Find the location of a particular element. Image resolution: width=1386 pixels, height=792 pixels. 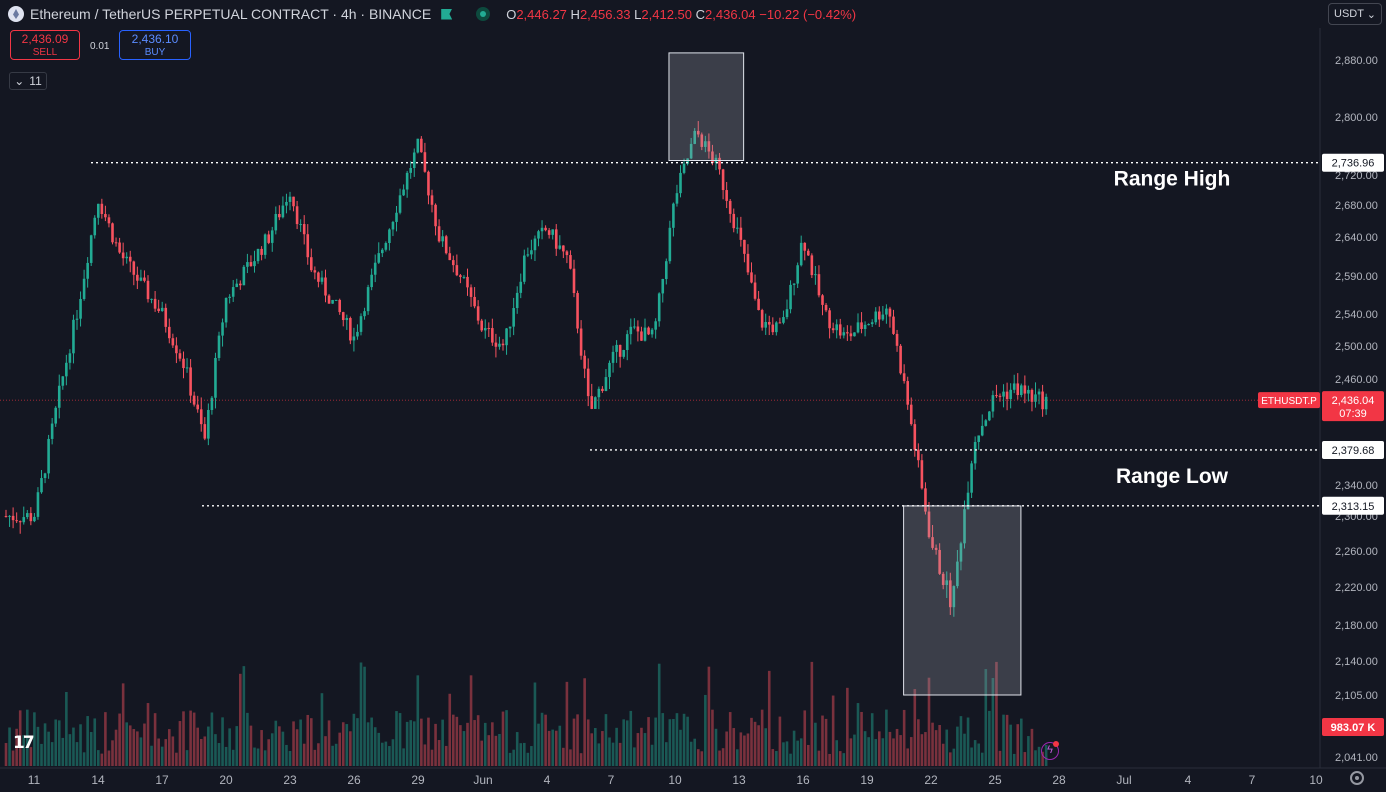

sell-button: 2,436.09 SELL is located at coordinates (45, 45).